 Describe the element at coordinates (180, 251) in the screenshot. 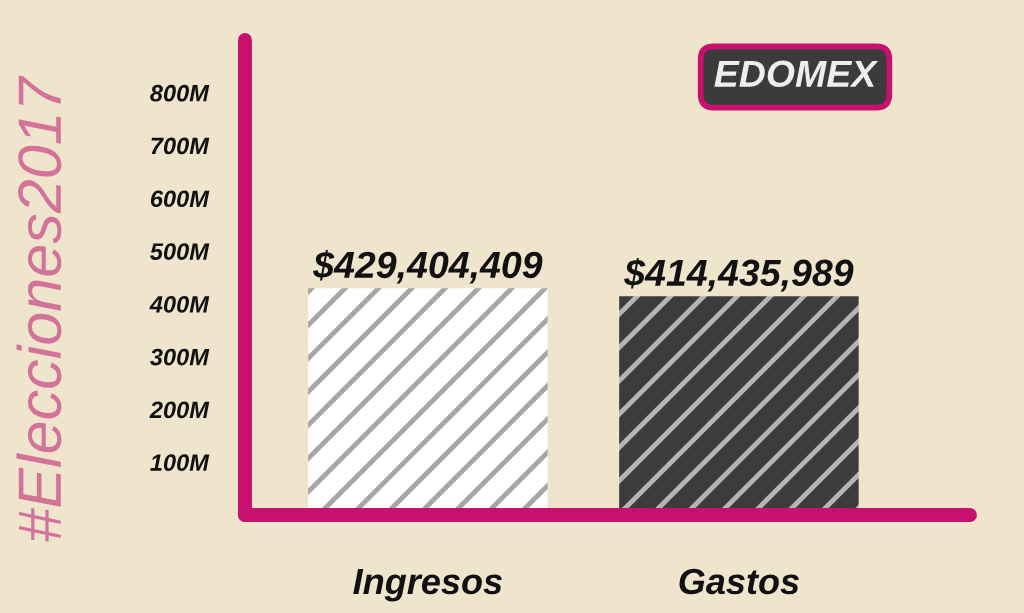

I see `y-tick-label: 500M` at that location.